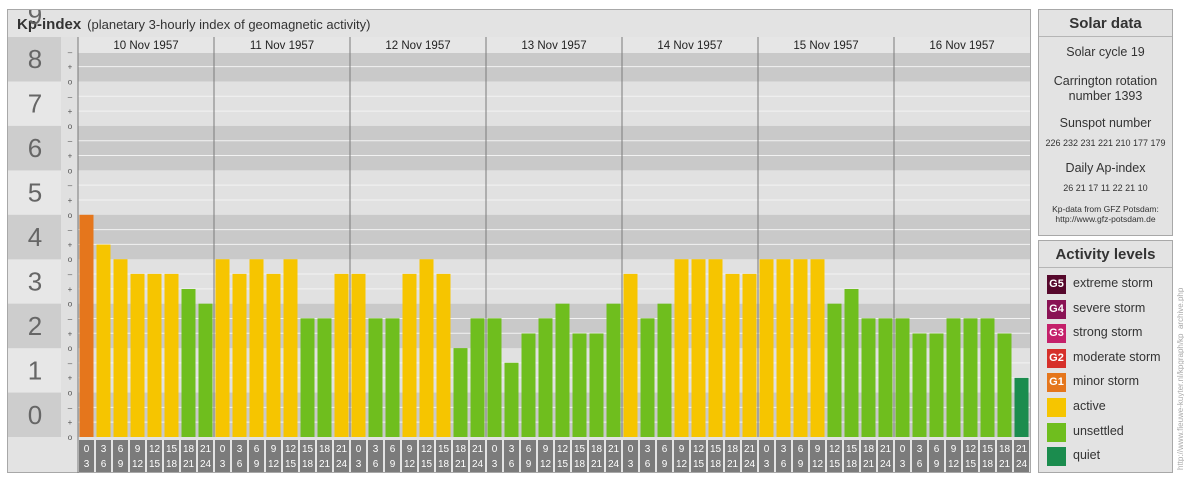 This screenshot has height=480, width=1184. I want to click on level-minor-storm: G1 minor storm, so click(1109, 383).